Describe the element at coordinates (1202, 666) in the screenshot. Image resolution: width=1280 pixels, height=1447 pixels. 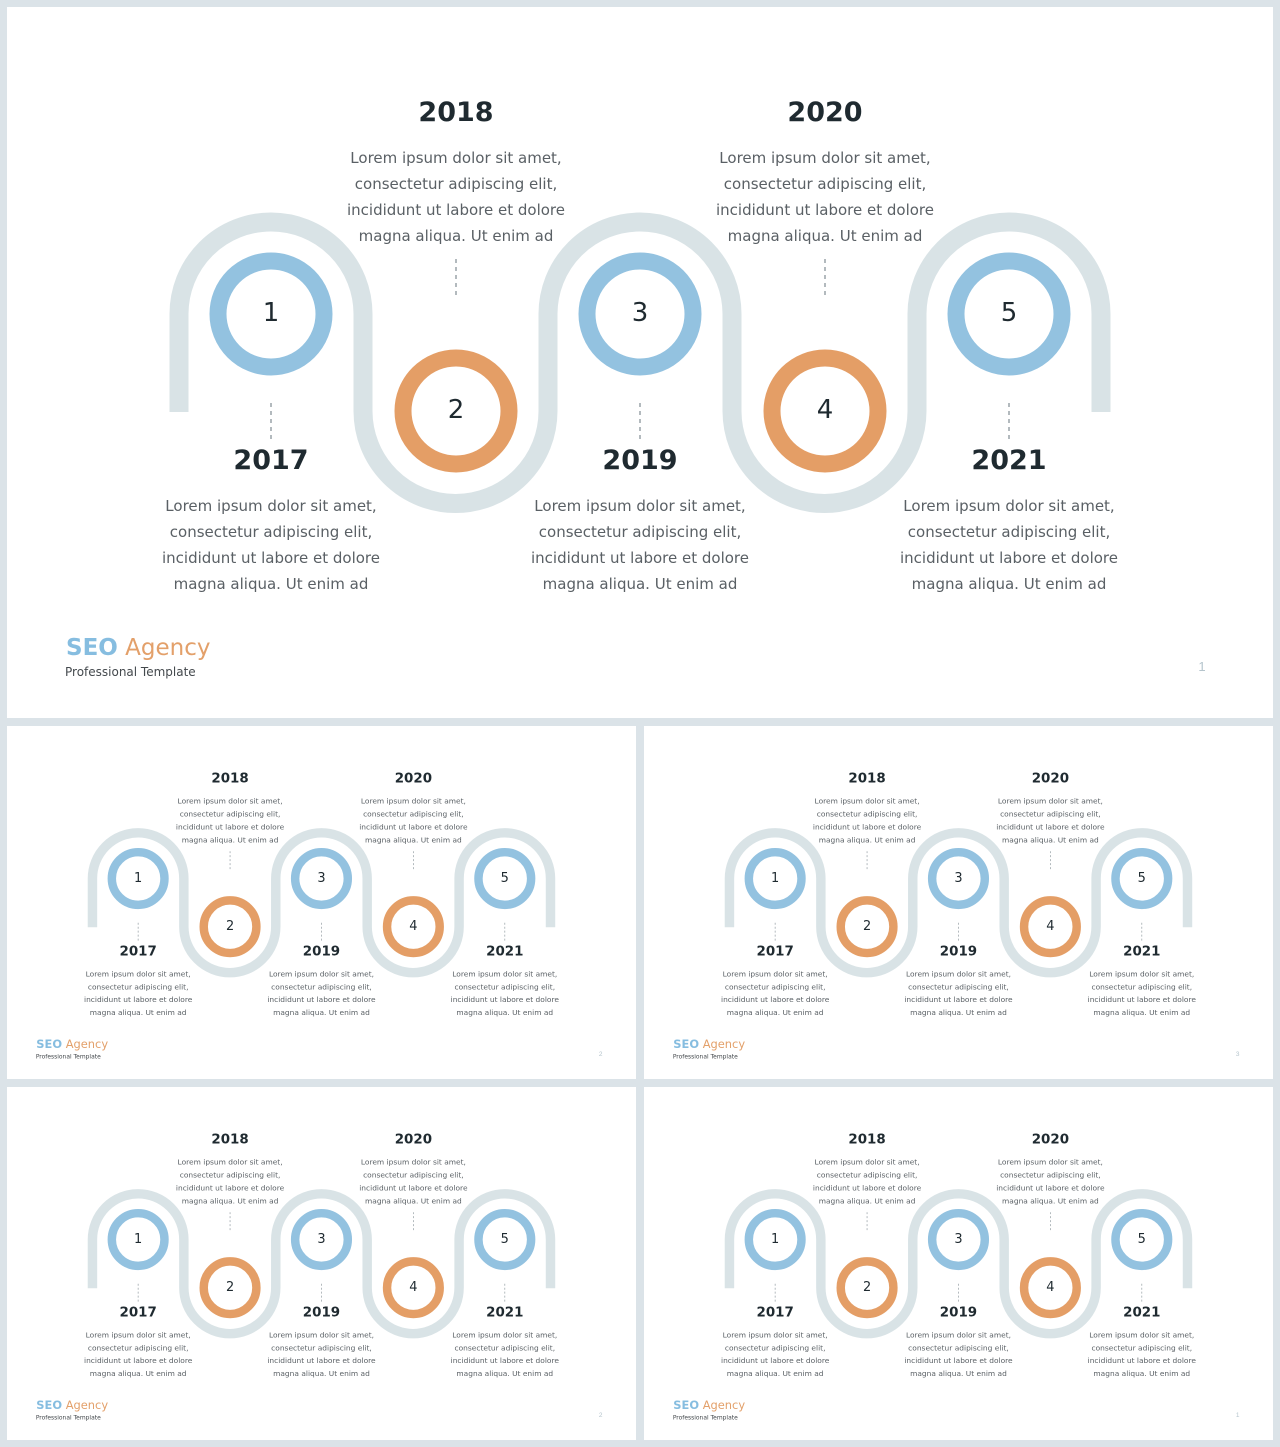
I see `page-number: 1` at that location.